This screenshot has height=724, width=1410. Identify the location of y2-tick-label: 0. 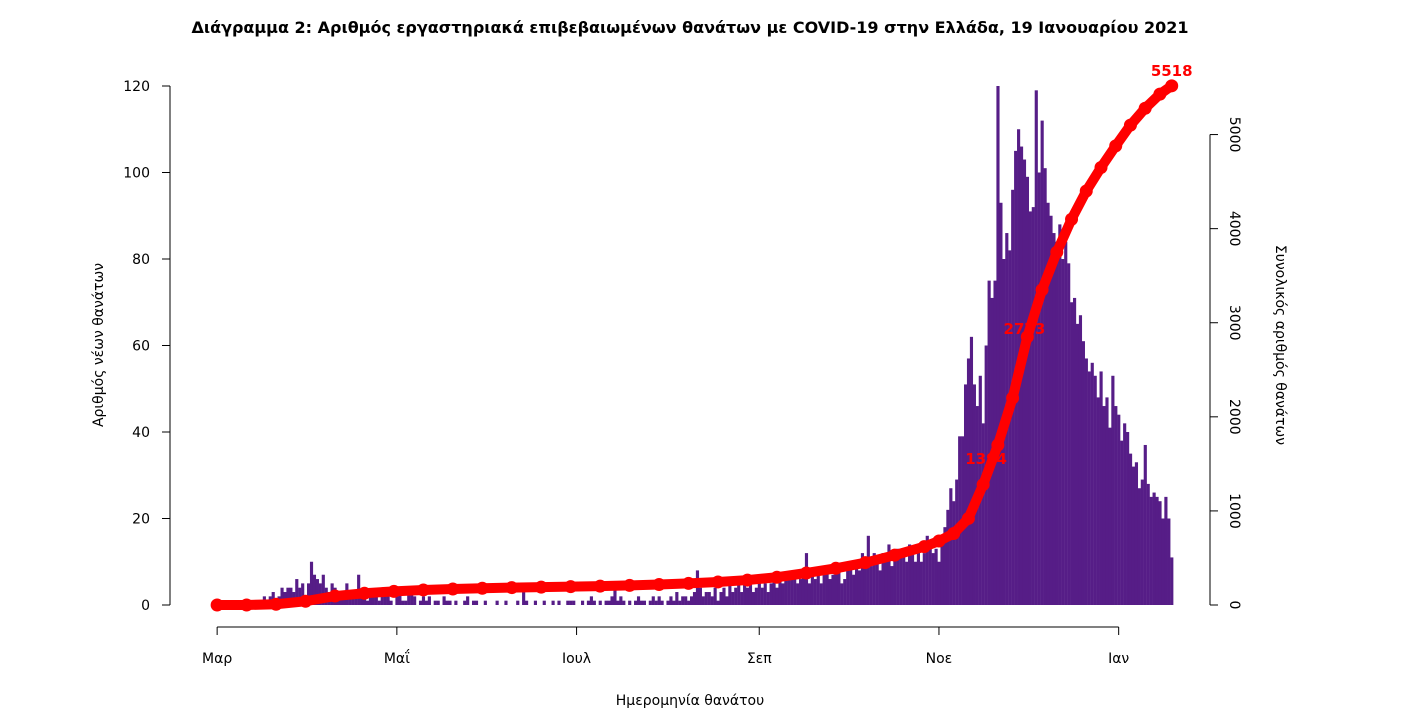
(1234, 605).